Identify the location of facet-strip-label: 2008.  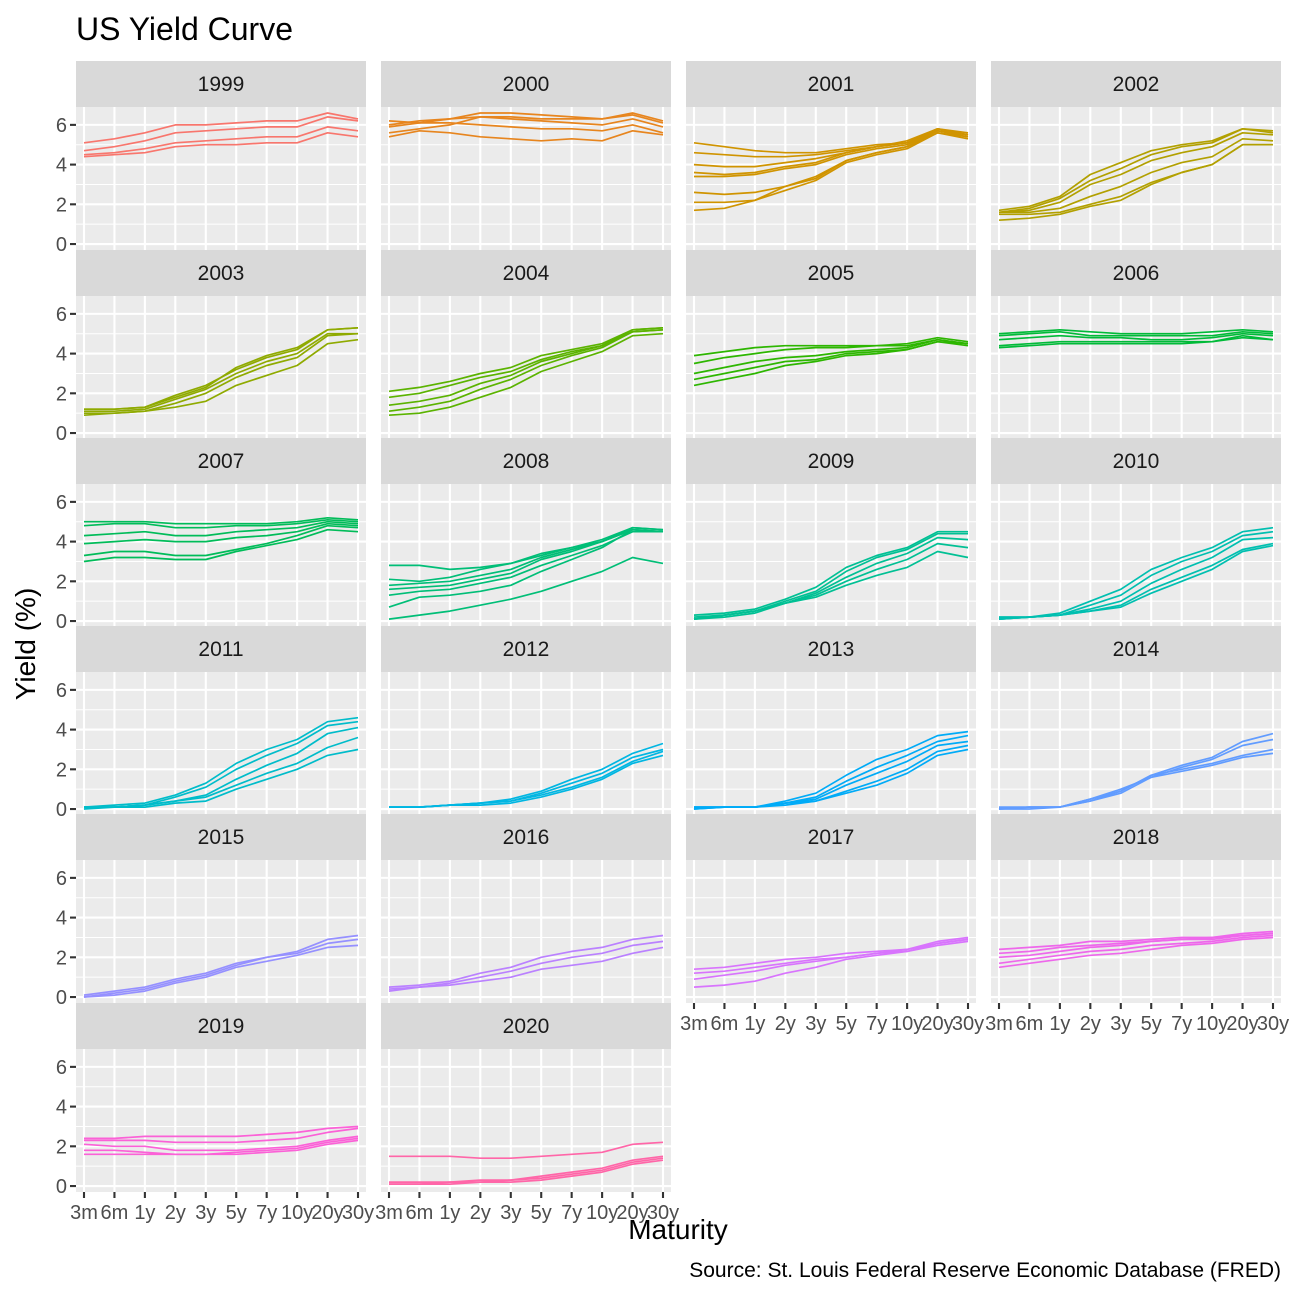
(526, 461).